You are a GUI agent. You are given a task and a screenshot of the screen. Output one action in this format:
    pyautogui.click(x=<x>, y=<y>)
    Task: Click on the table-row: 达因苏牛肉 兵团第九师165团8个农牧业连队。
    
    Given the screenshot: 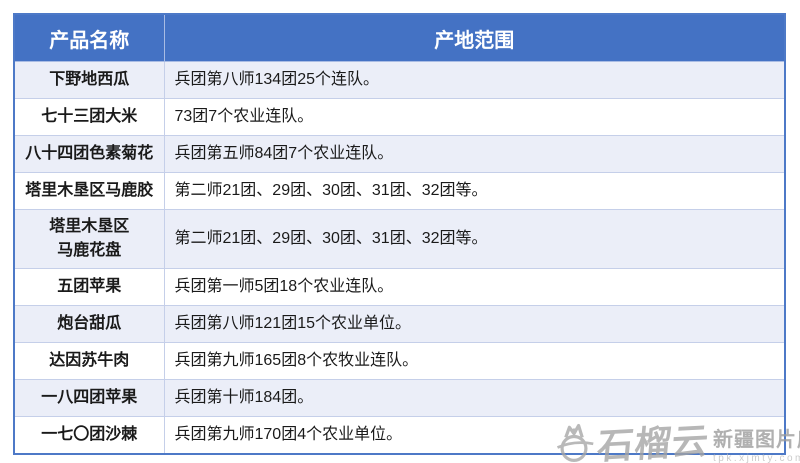 What is the action you would take?
    pyautogui.click(x=399, y=361)
    